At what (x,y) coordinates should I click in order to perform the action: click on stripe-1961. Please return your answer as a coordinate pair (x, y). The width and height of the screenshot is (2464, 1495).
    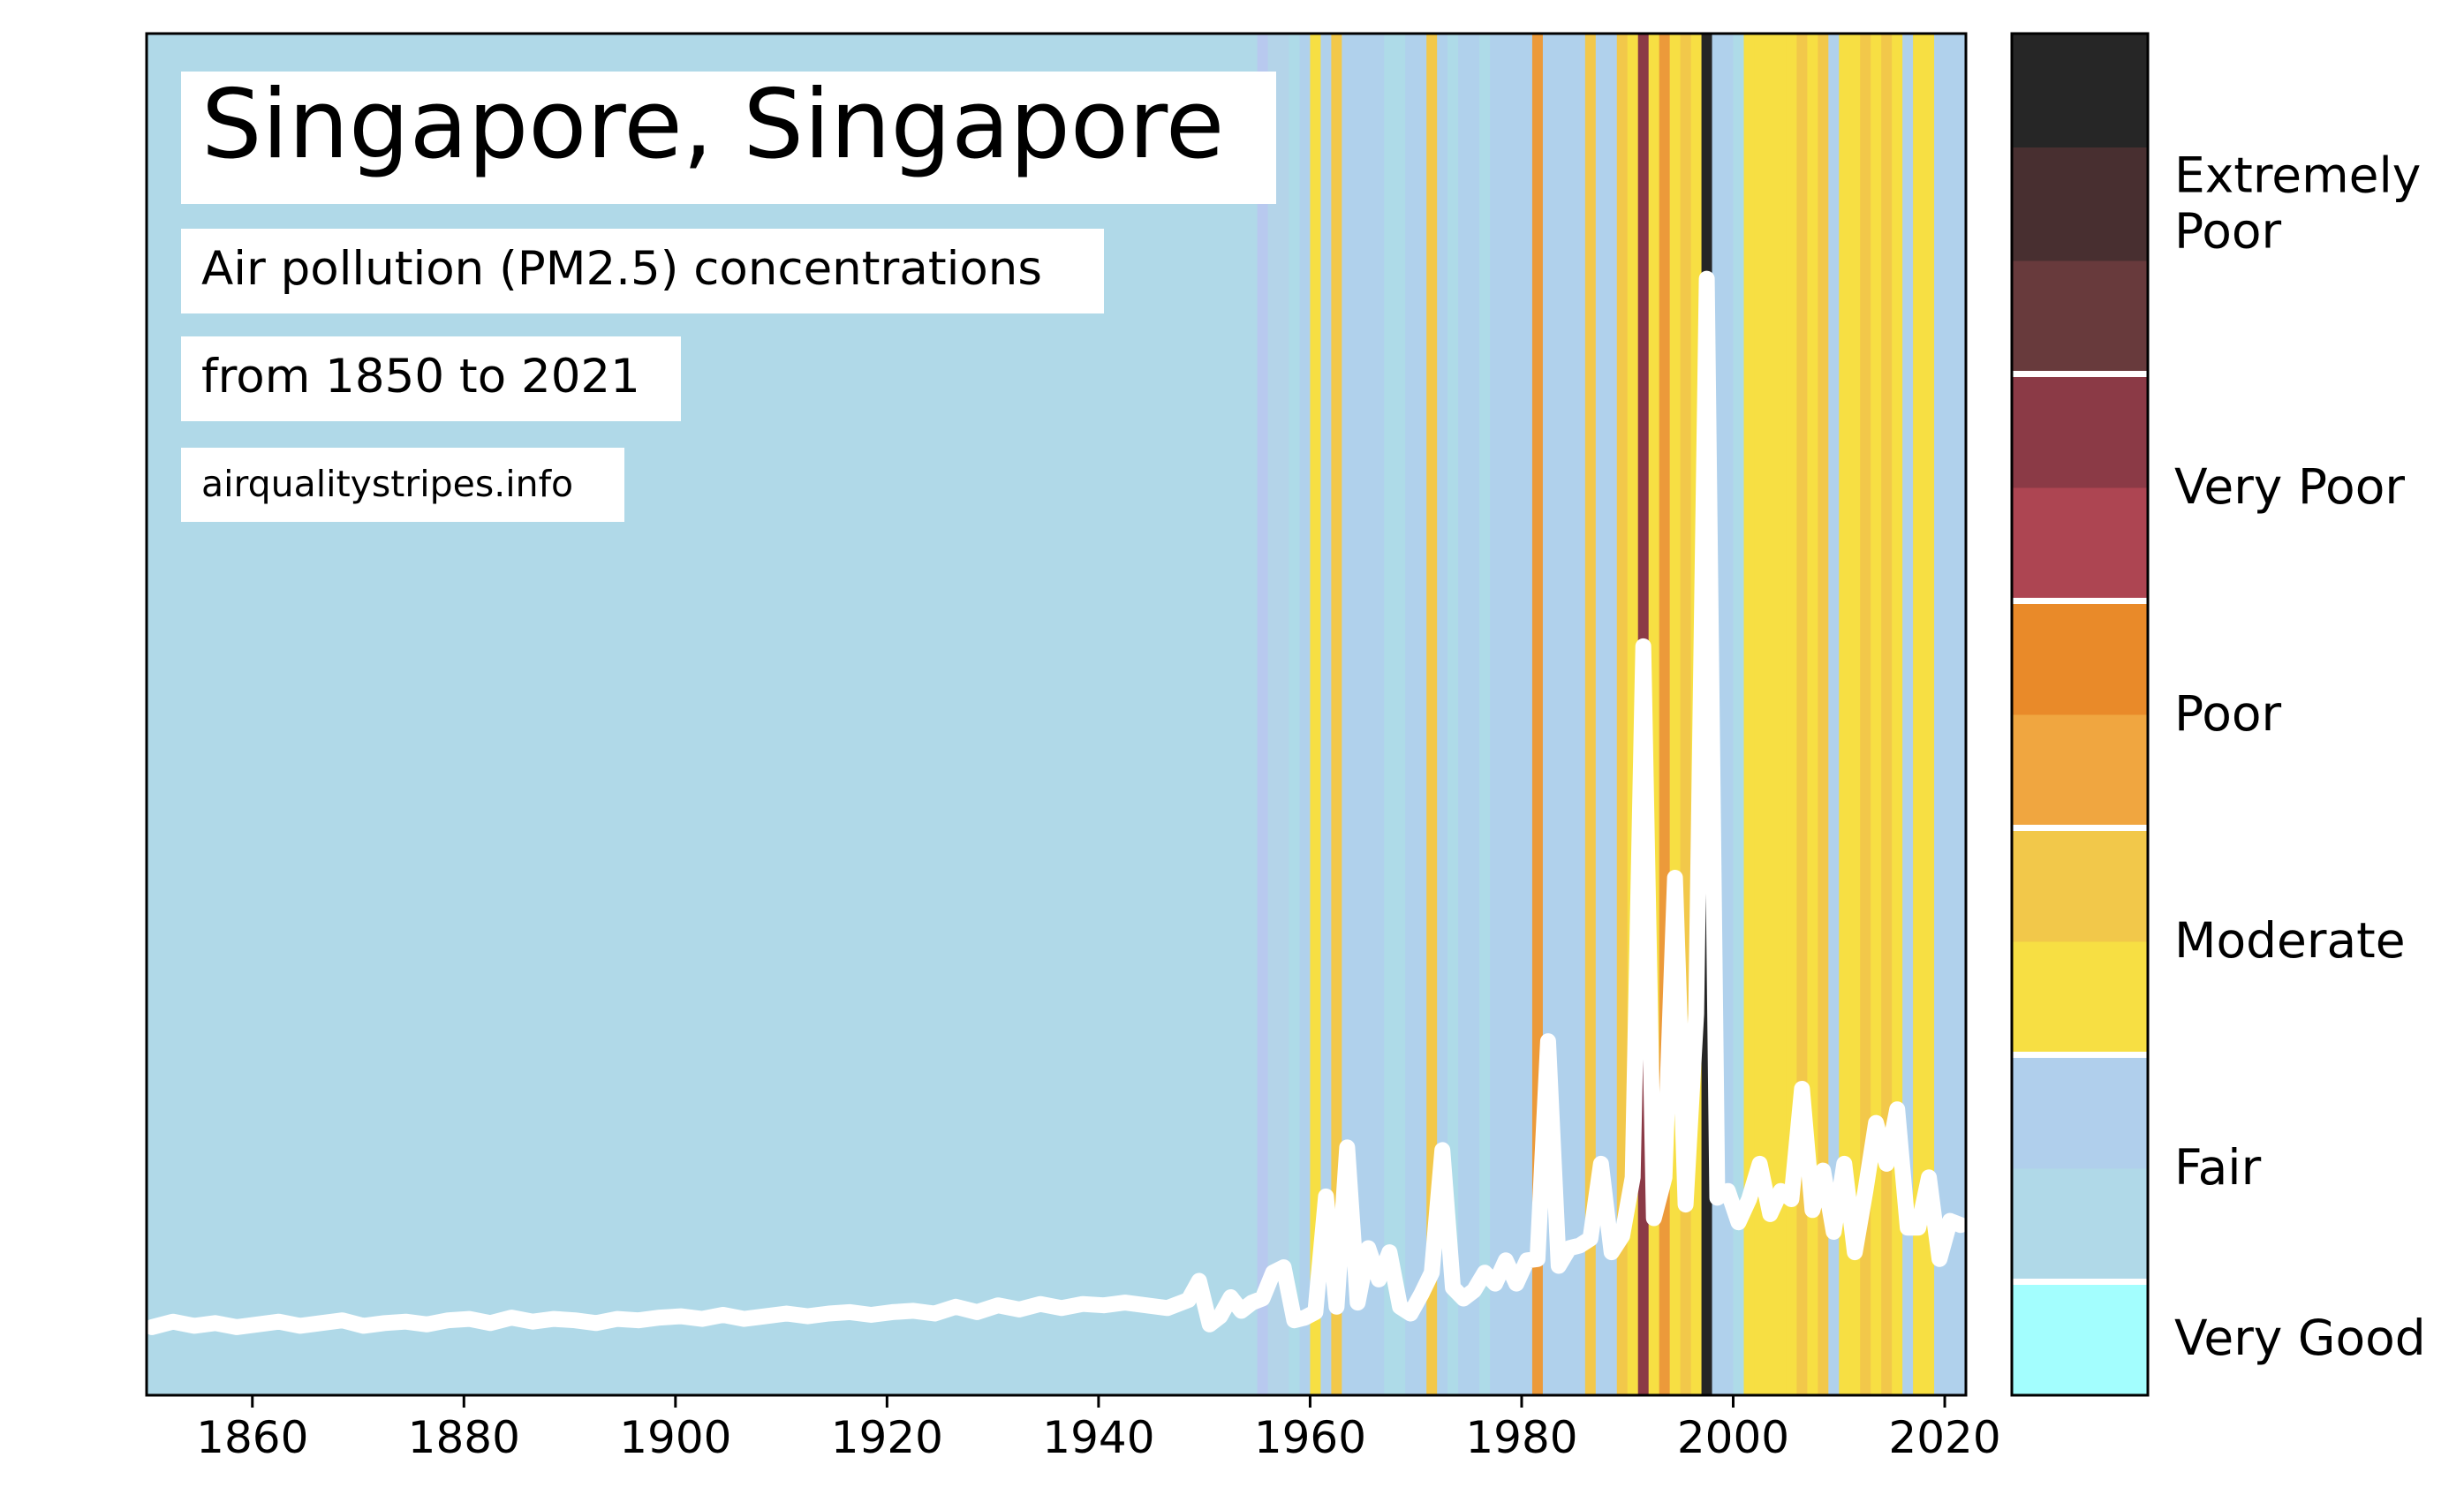
    Looking at the image, I should click on (1326, 715).